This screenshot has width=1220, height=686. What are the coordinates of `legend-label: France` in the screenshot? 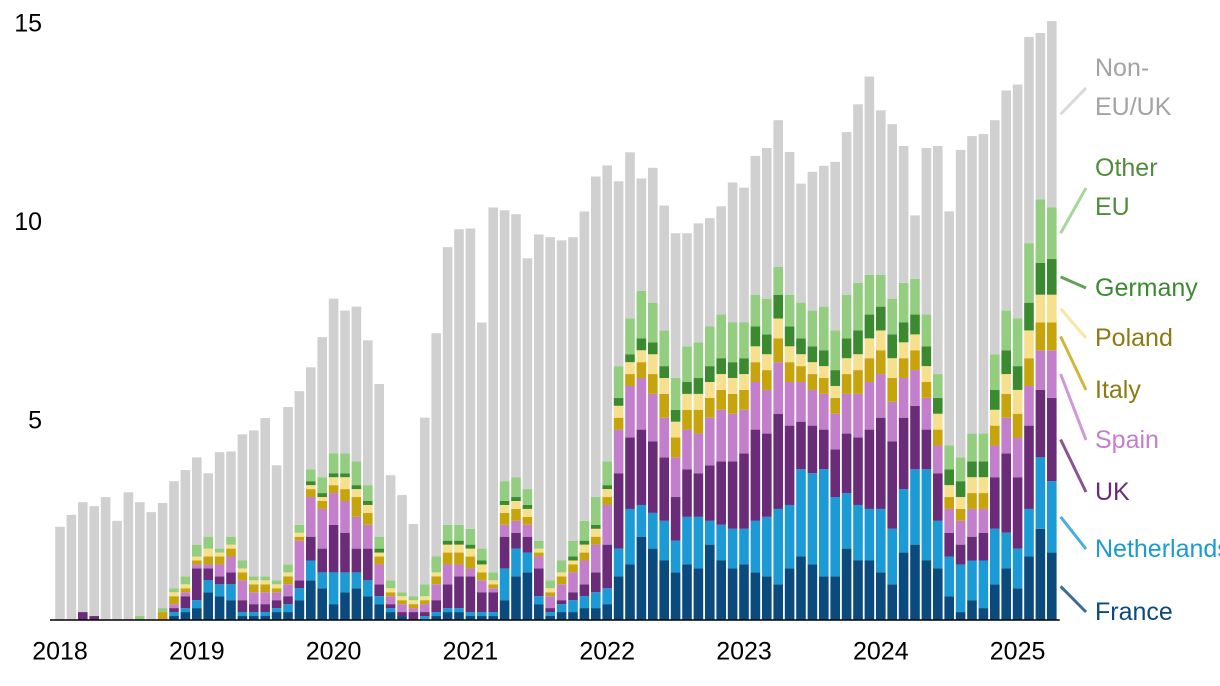 It's located at (1134, 611).